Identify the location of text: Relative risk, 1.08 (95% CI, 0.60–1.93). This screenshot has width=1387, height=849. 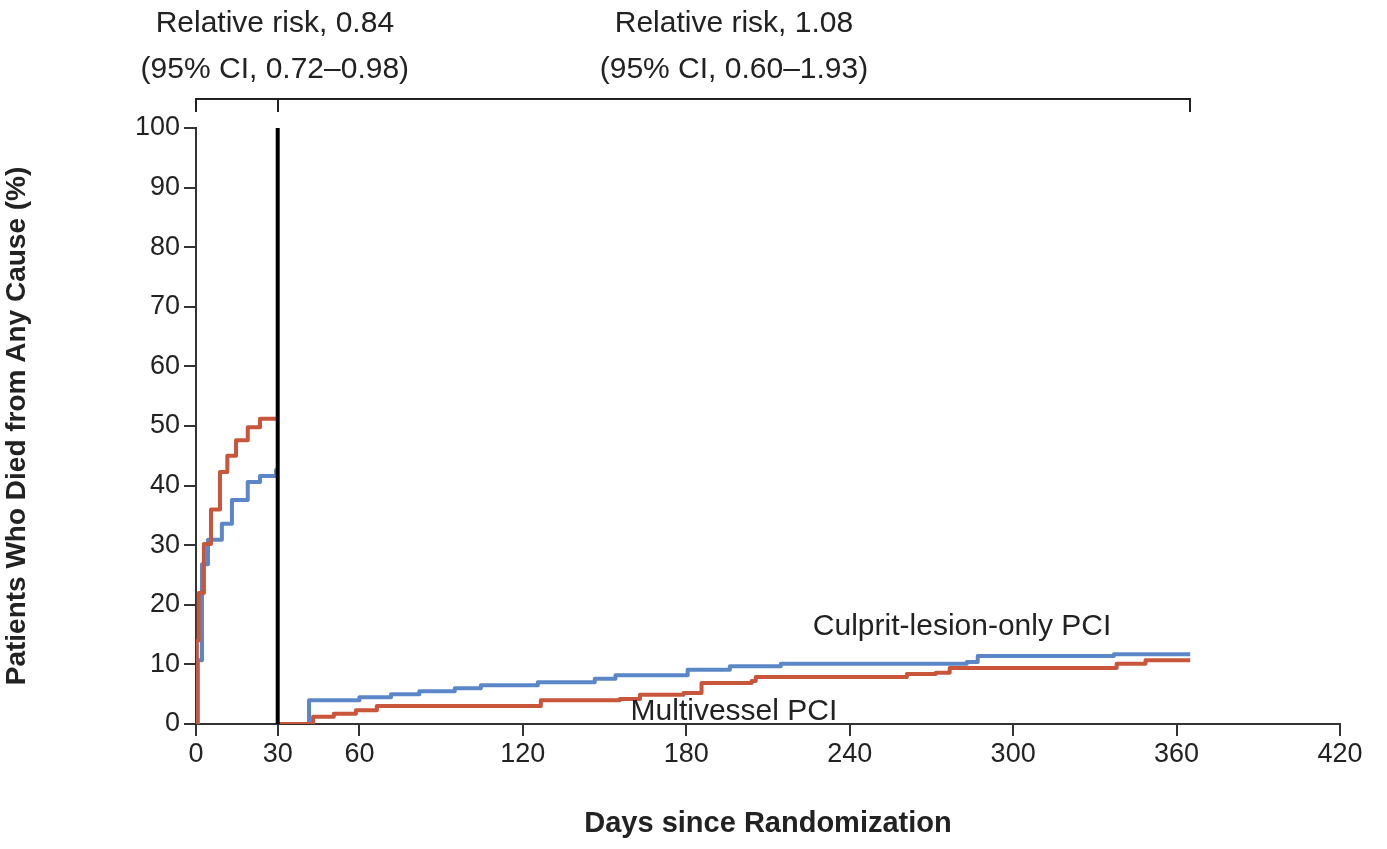
(734, 45).